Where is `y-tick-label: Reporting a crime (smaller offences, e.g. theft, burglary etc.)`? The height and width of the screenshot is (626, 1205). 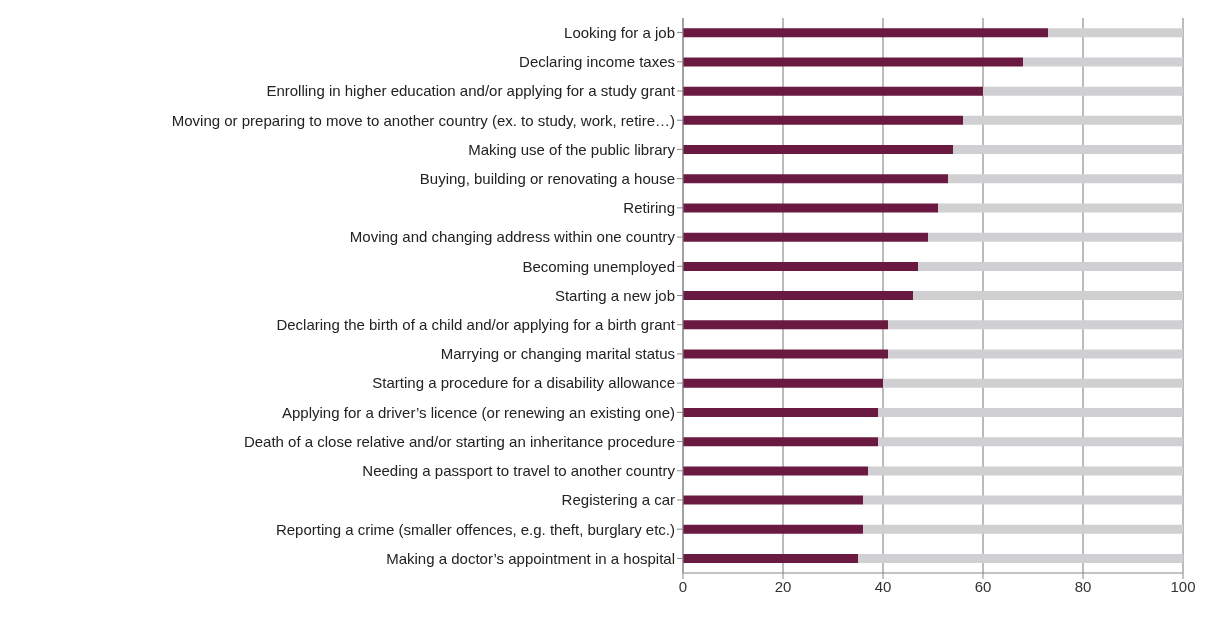
y-tick-label: Reporting a crime (smaller offences, e.g. theft, burglary etc.) is located at coordinates (475, 529).